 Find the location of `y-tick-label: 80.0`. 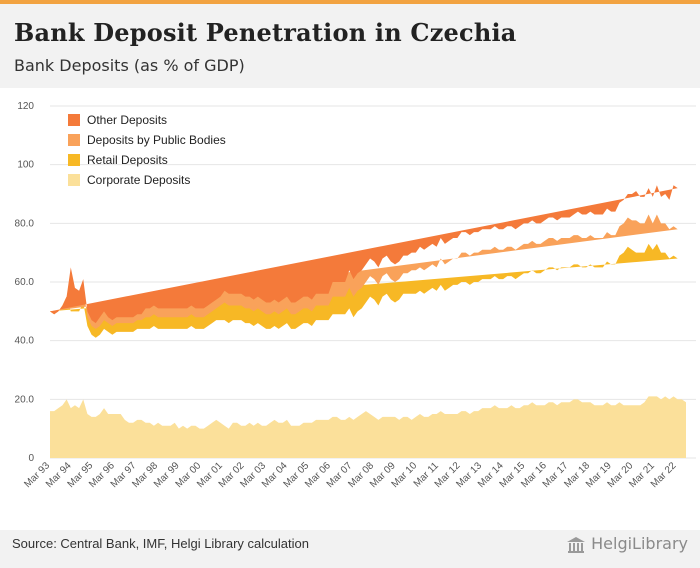

y-tick-label: 80.0 is located at coordinates (25, 223).